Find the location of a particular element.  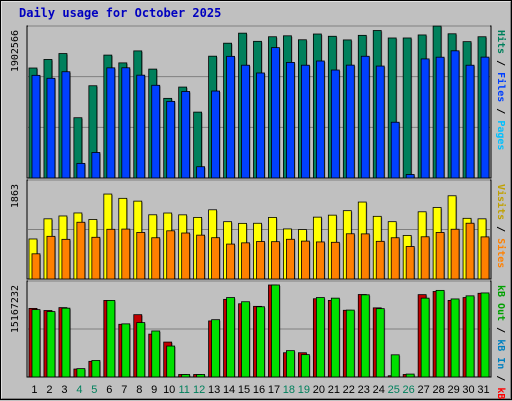

day-label-20: 20 is located at coordinates (319, 390).